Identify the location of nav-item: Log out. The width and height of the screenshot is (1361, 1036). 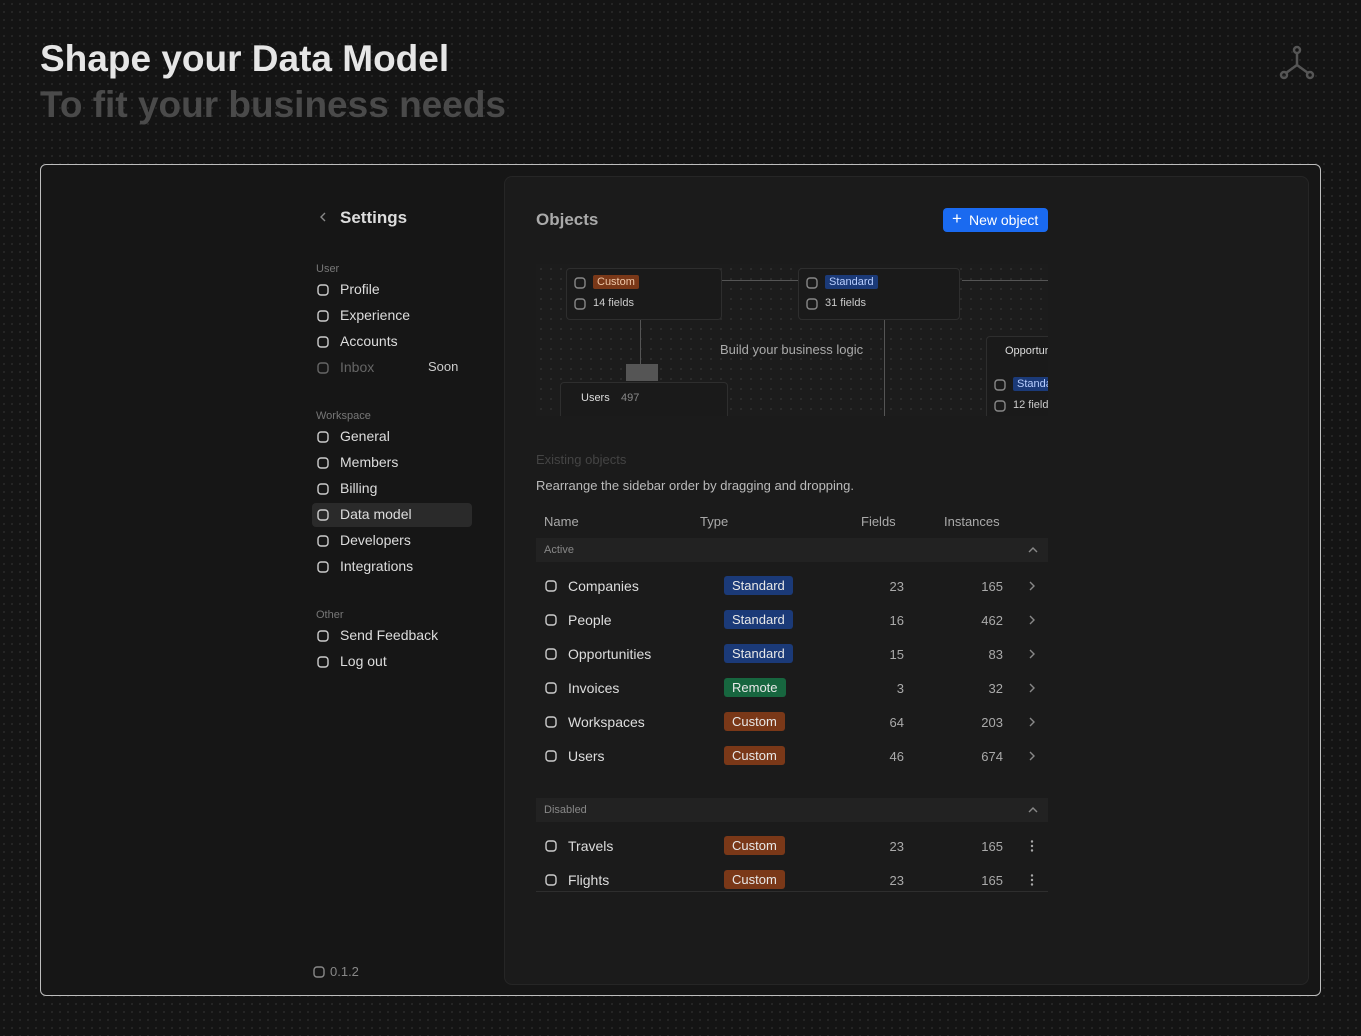
(363, 661).